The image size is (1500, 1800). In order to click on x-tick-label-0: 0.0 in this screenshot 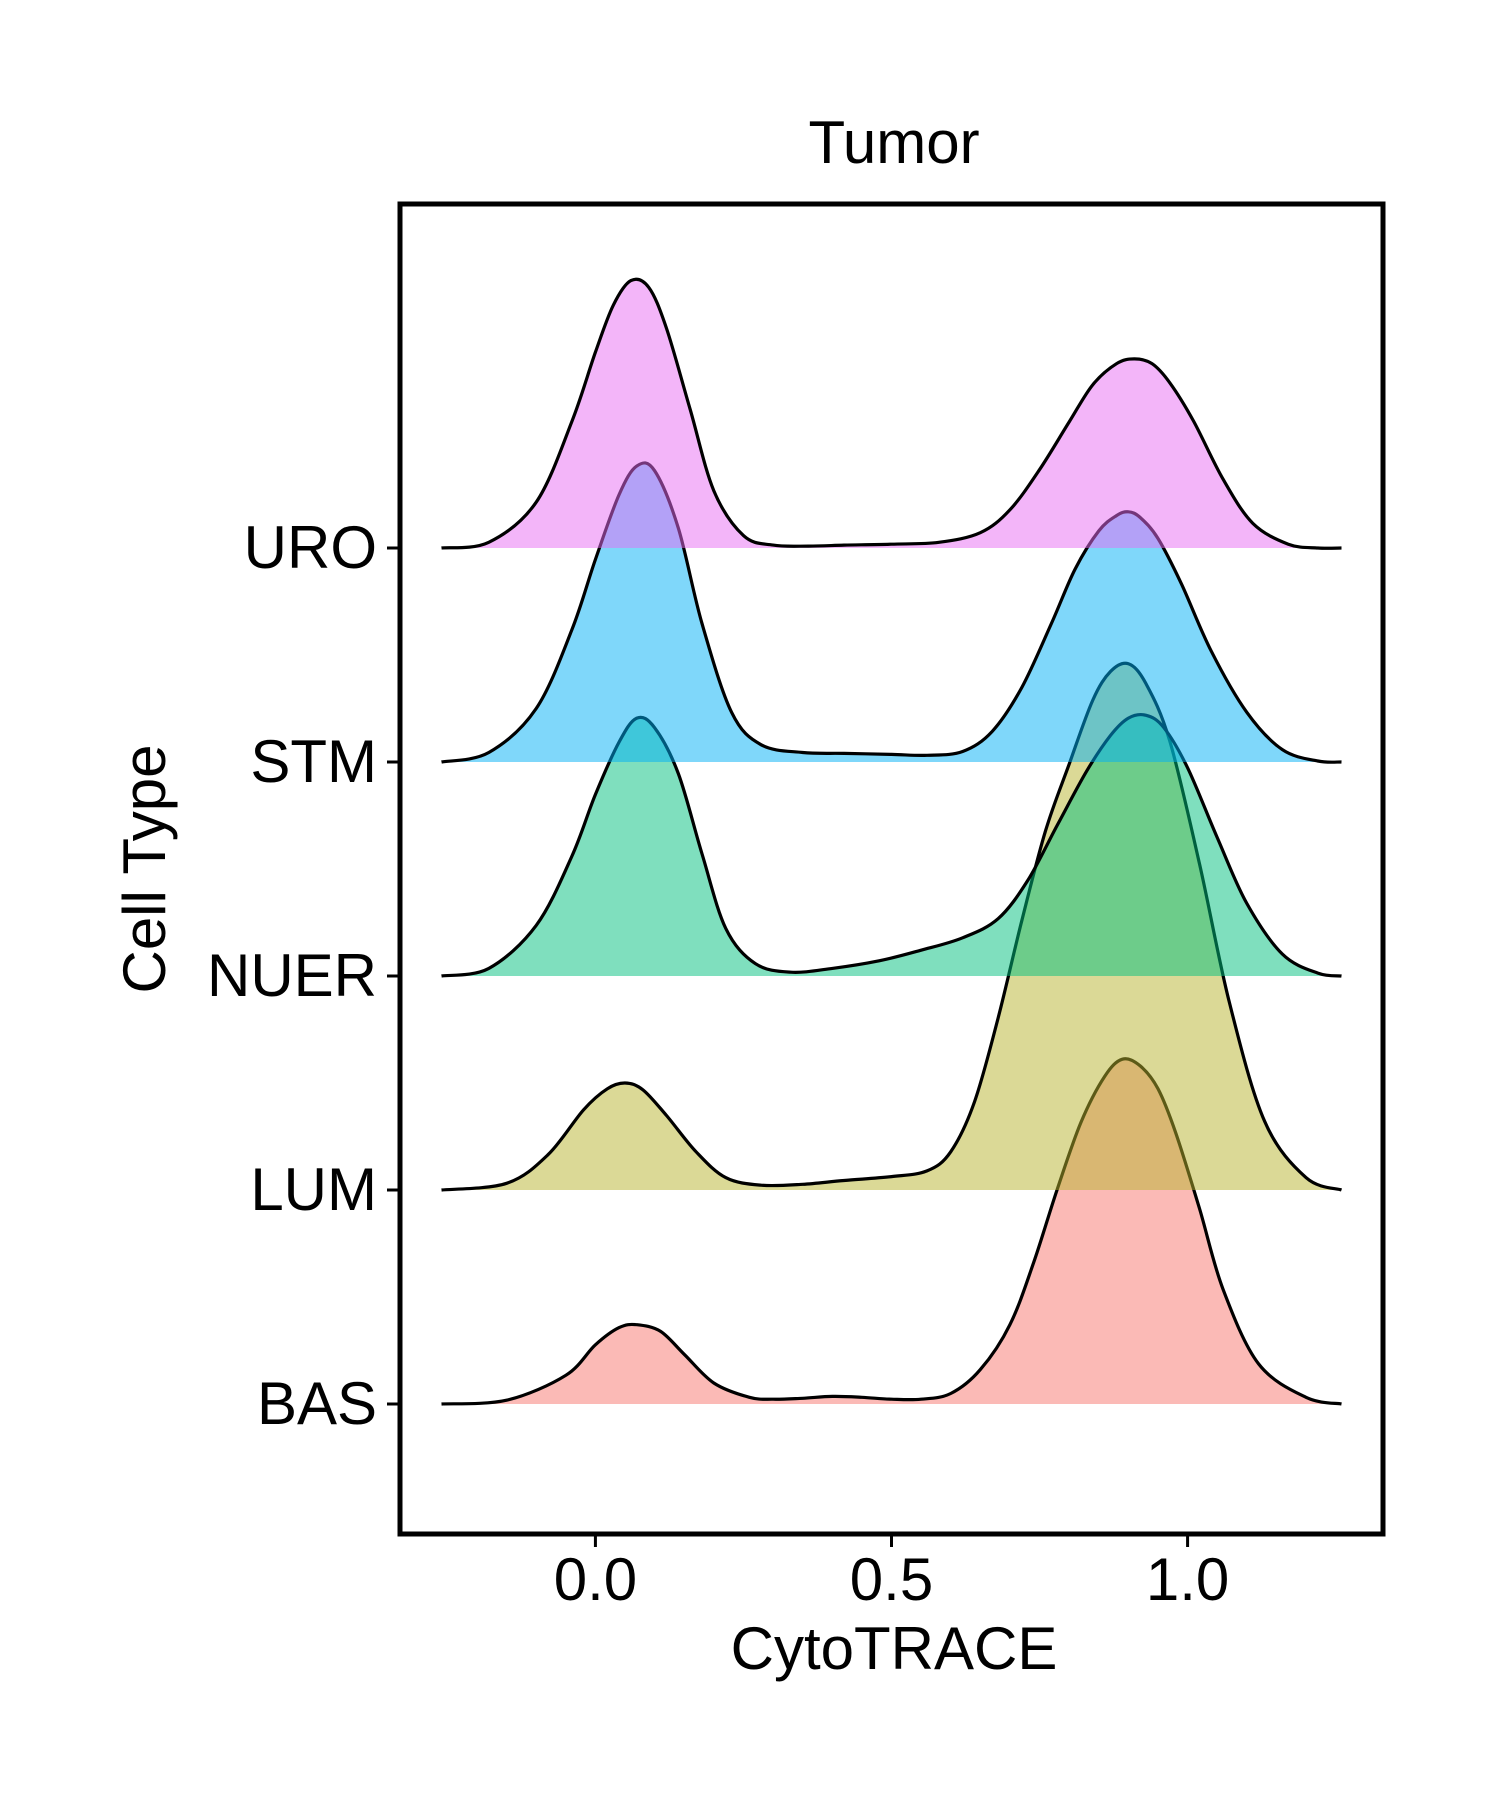, I will do `click(595, 1579)`.